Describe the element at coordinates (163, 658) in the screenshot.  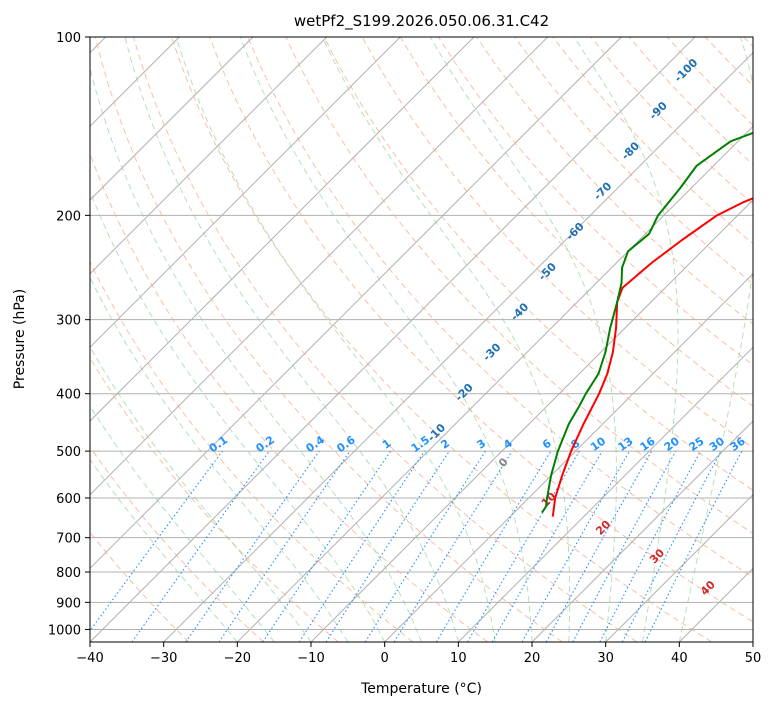
I see `x-tick-label: −30` at that location.